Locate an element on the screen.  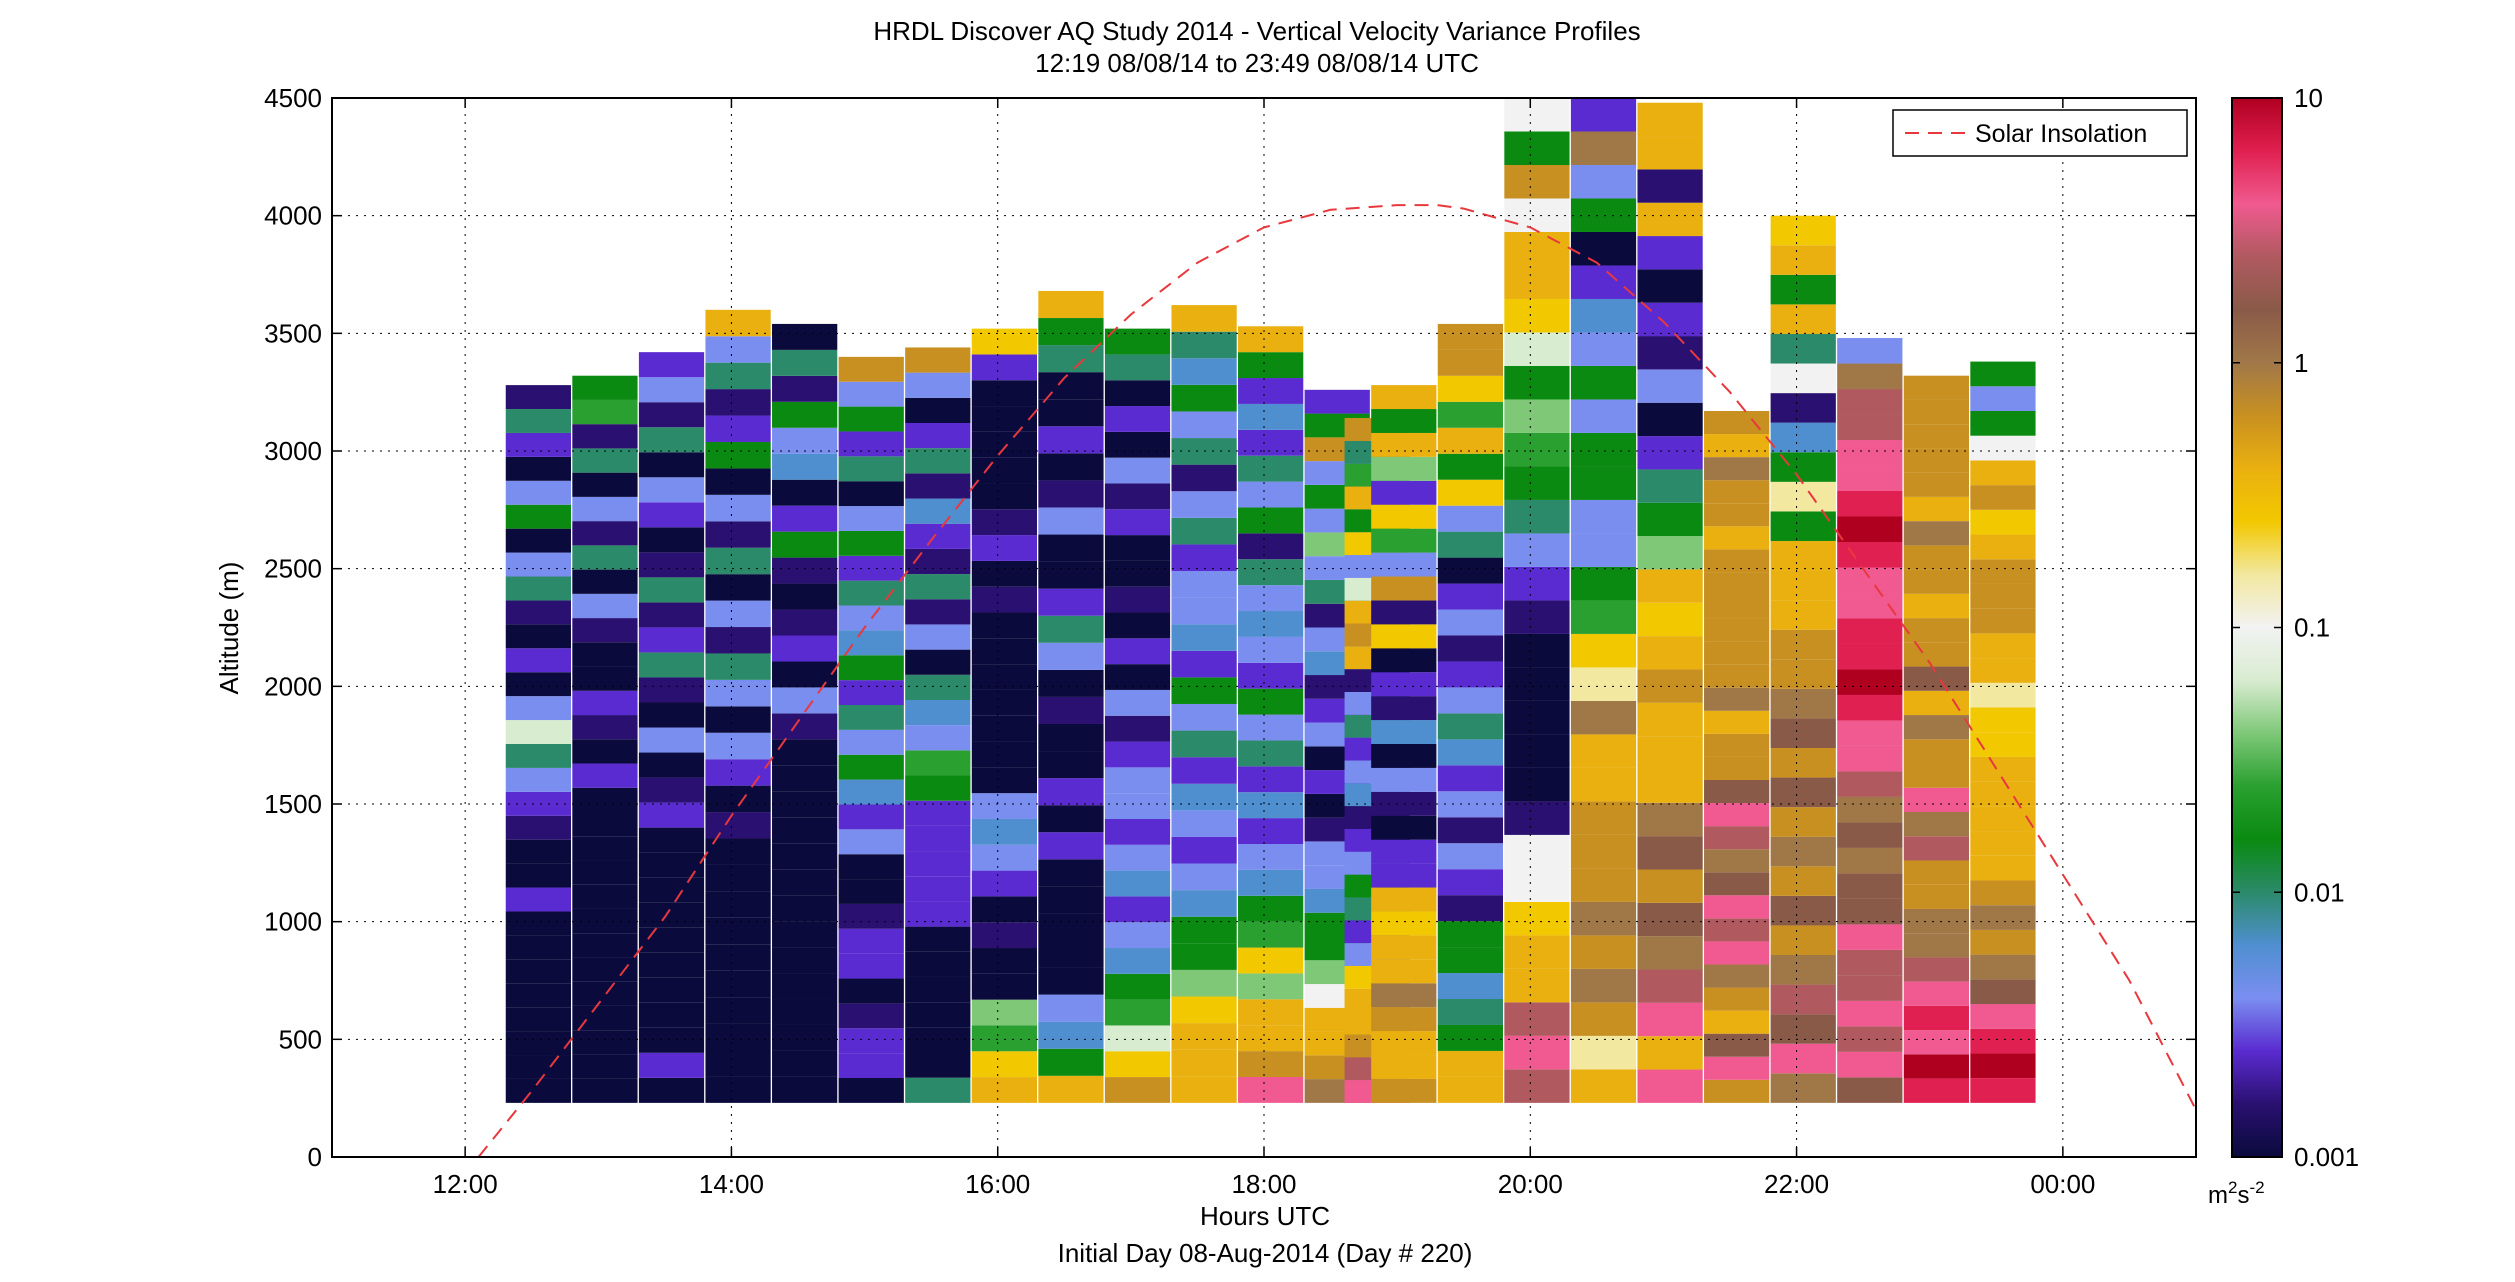
x-axis-label: Hours UTC is located at coordinates (1265, 1216).